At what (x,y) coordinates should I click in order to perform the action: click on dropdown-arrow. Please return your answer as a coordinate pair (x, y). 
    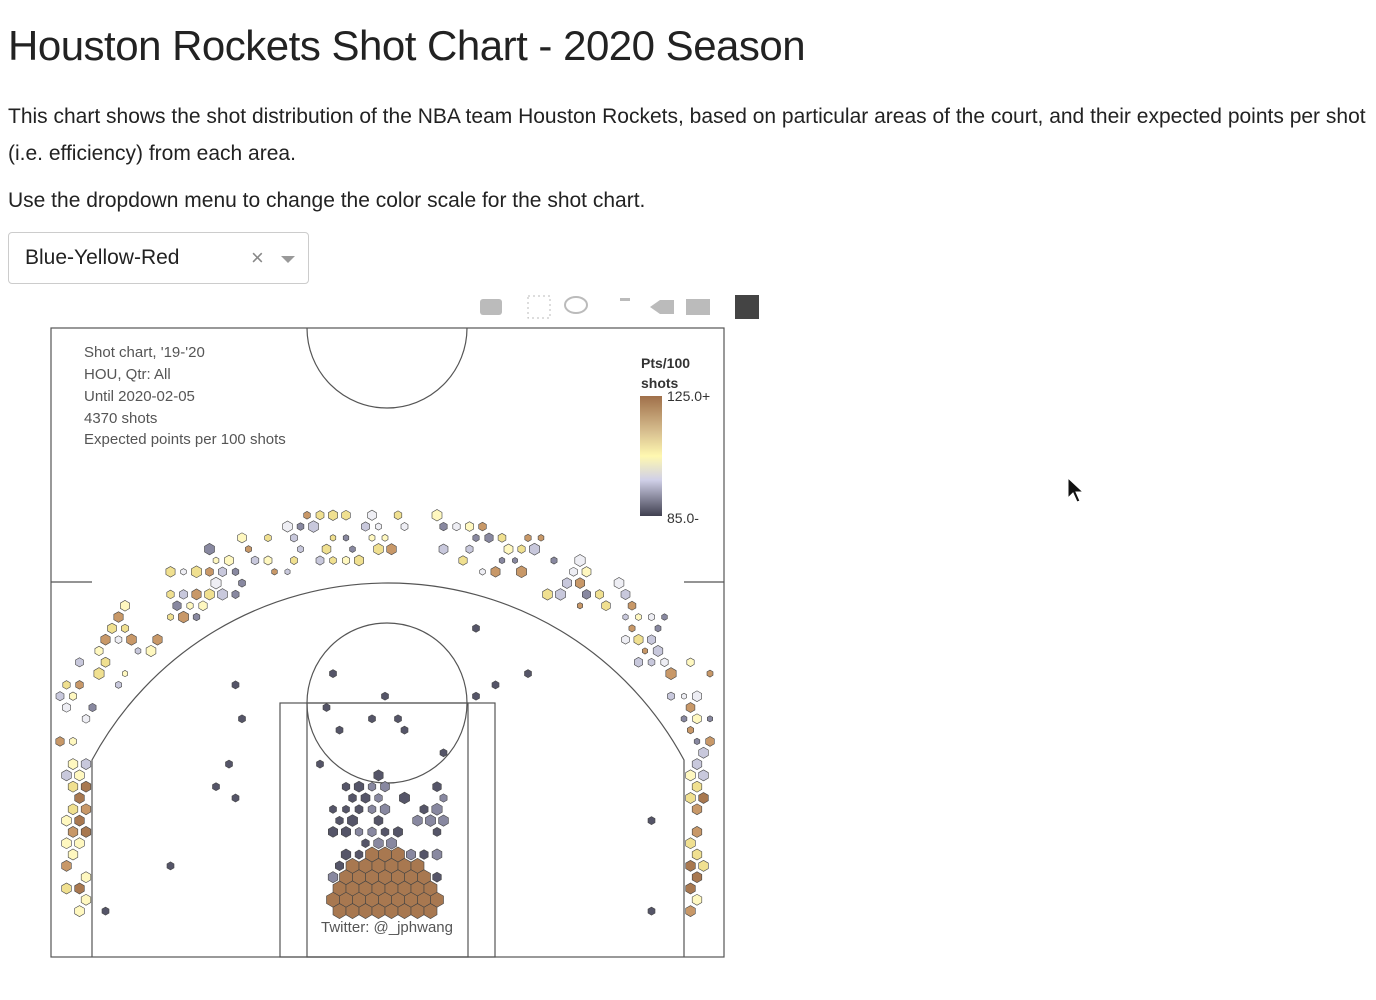
    Looking at the image, I should click on (288, 259).